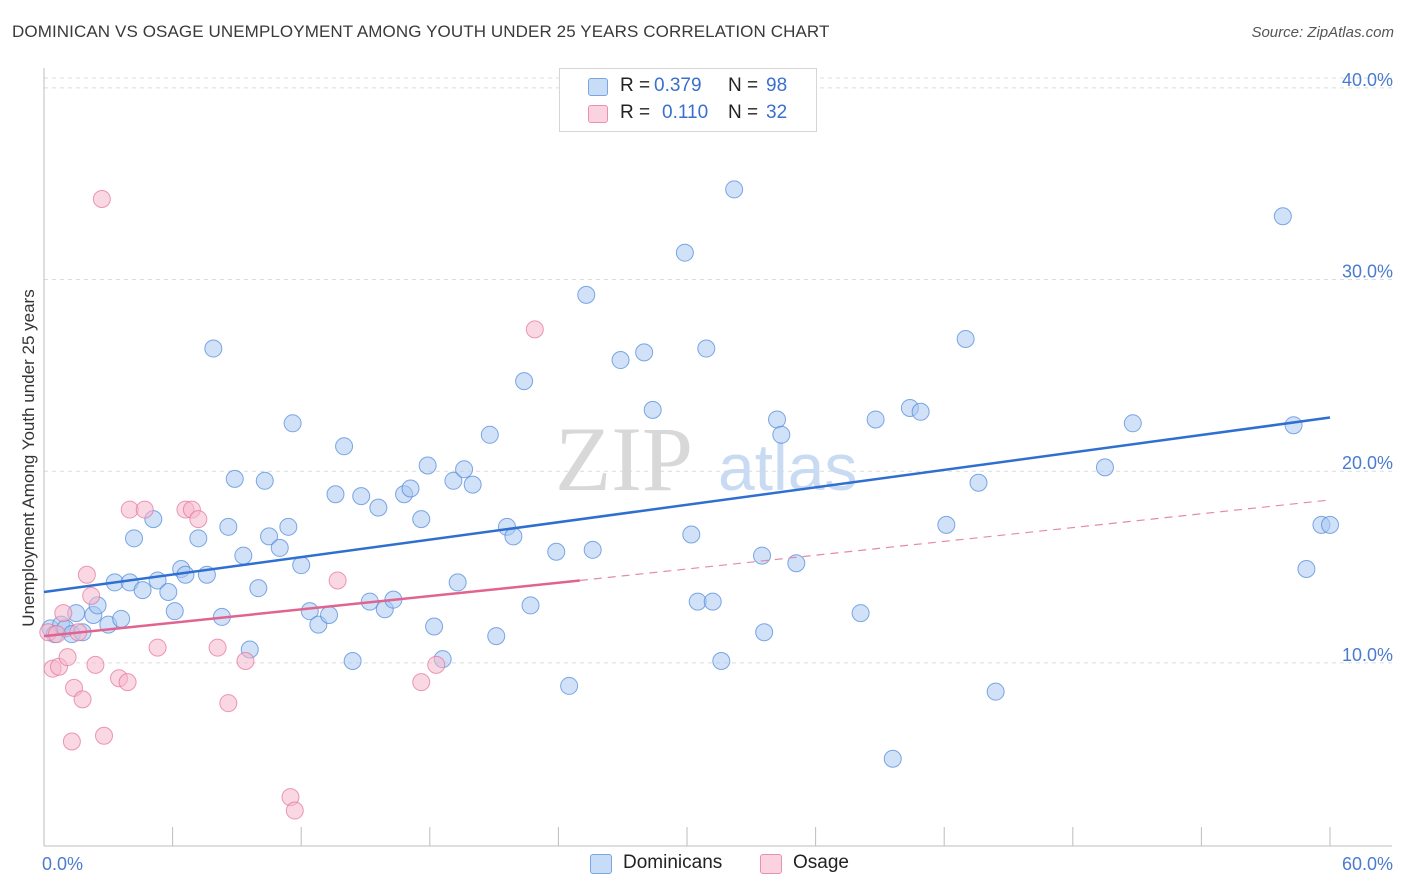 This screenshot has width=1406, height=892. What do you see at coordinates (598, 87) in the screenshot?
I see `legend-swatch-dominicans` at bounding box center [598, 87].